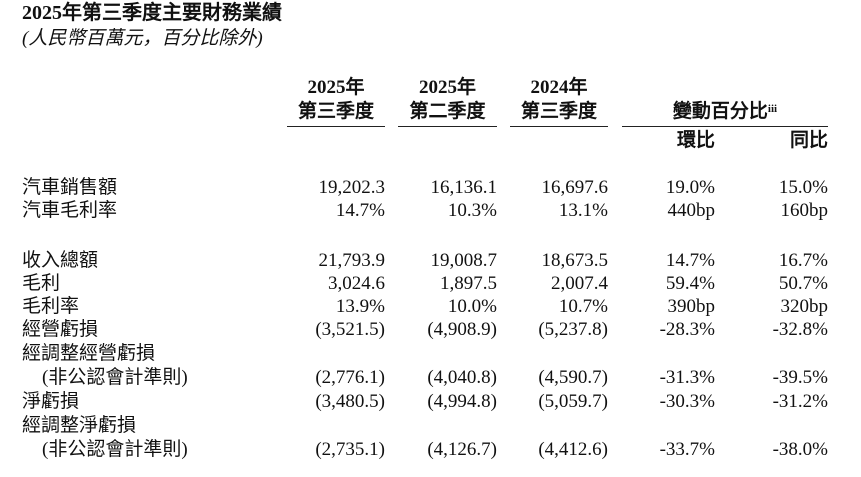 This screenshot has width=861, height=477. What do you see at coordinates (803, 187) in the screenshot?
I see `cell: 15.0%` at bounding box center [803, 187].